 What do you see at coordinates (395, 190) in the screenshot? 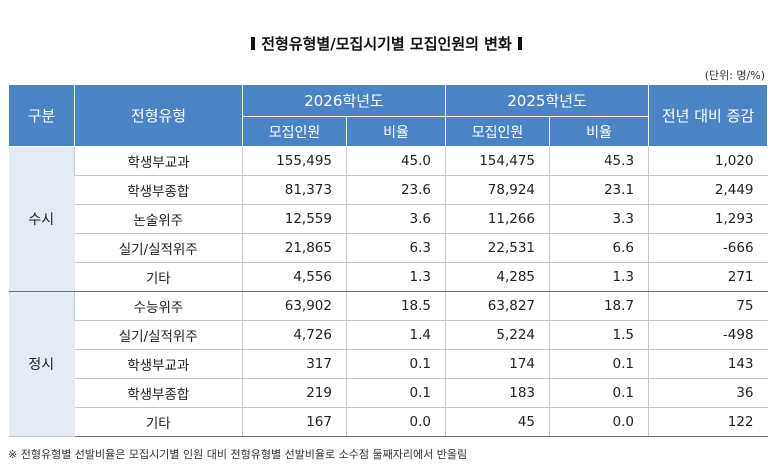
I see `ratio-2026-cell: 23.6` at bounding box center [395, 190].